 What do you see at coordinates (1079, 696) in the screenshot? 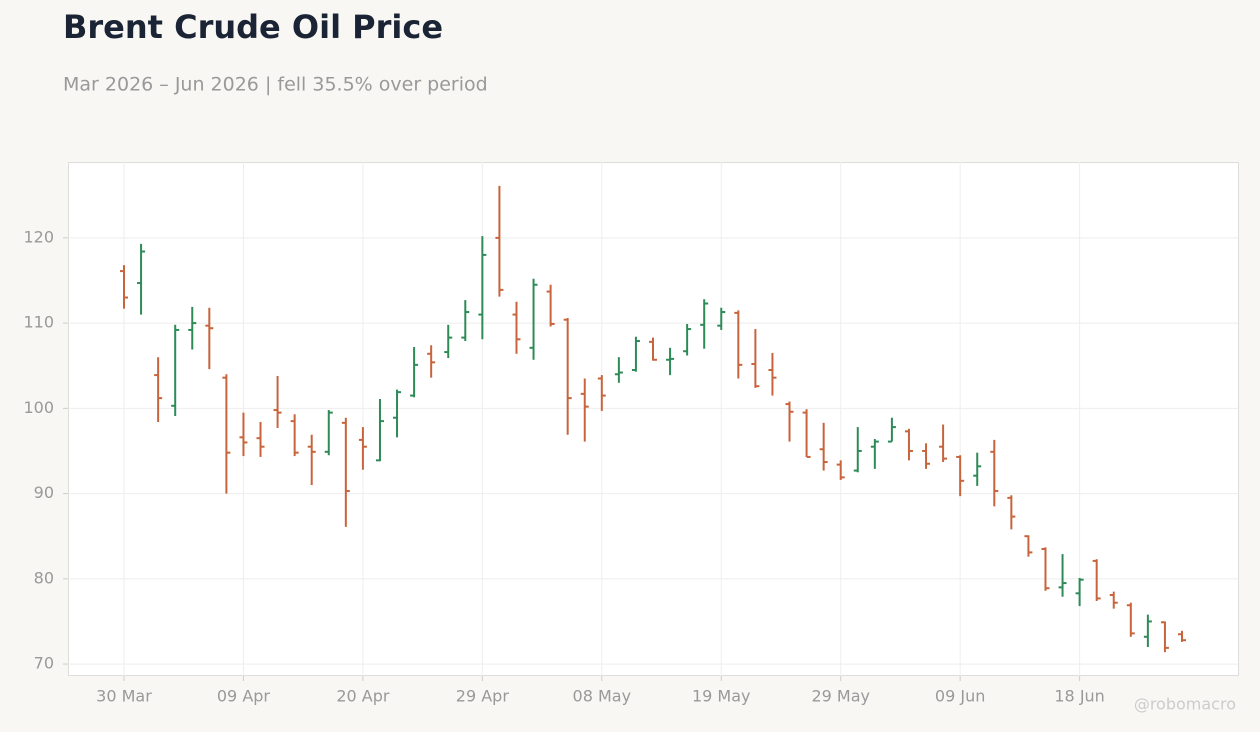
I see `x-tick-label: 18 Jun` at bounding box center [1079, 696].